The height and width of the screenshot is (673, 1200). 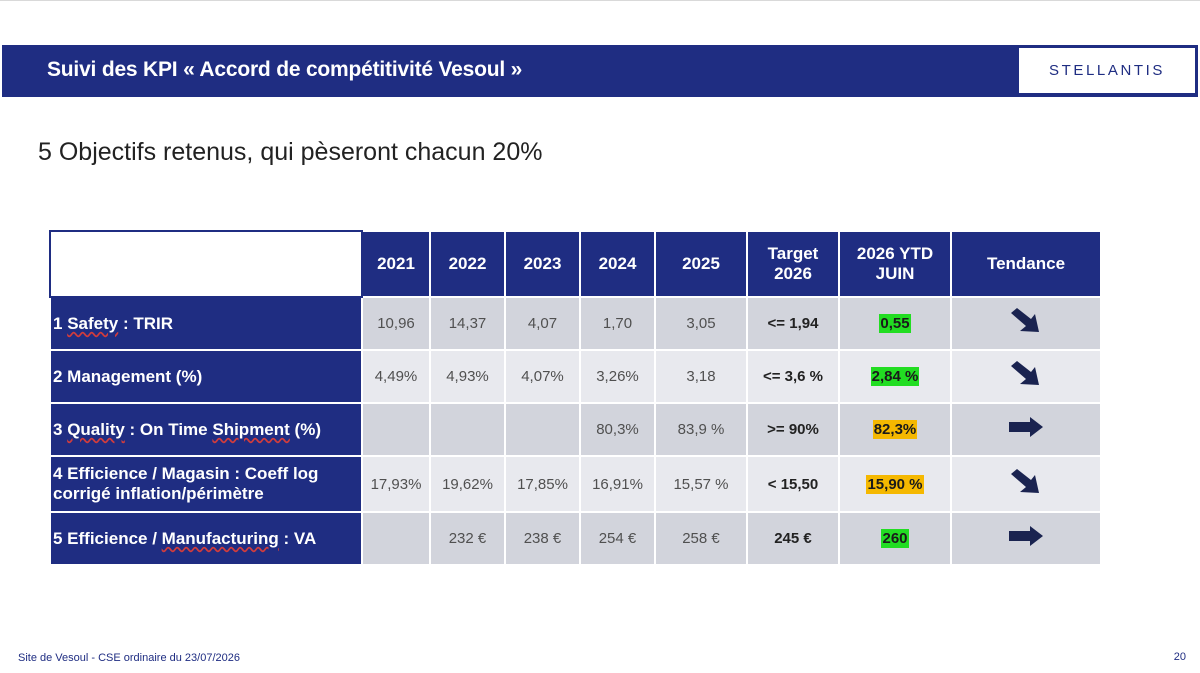 I want to click on page-number: 20, so click(x=1179, y=657).